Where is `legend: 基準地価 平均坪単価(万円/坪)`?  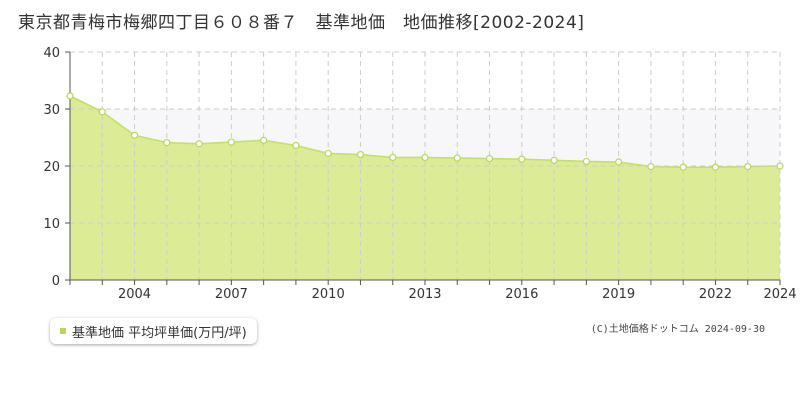
legend: 基準地価 平均坪単価(万円/坪) is located at coordinates (153, 331).